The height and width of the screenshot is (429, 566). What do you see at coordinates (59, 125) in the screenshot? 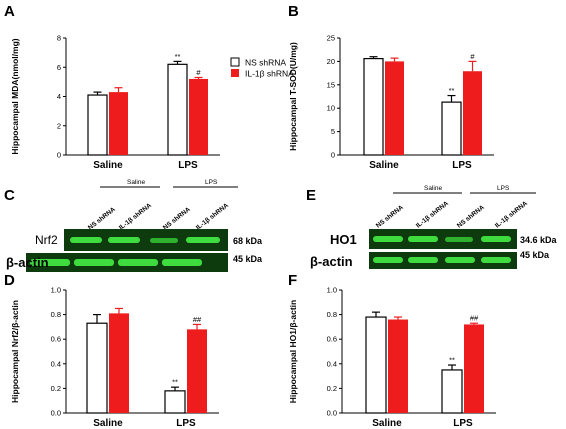
I see `y-tick-label: 2` at bounding box center [59, 125].